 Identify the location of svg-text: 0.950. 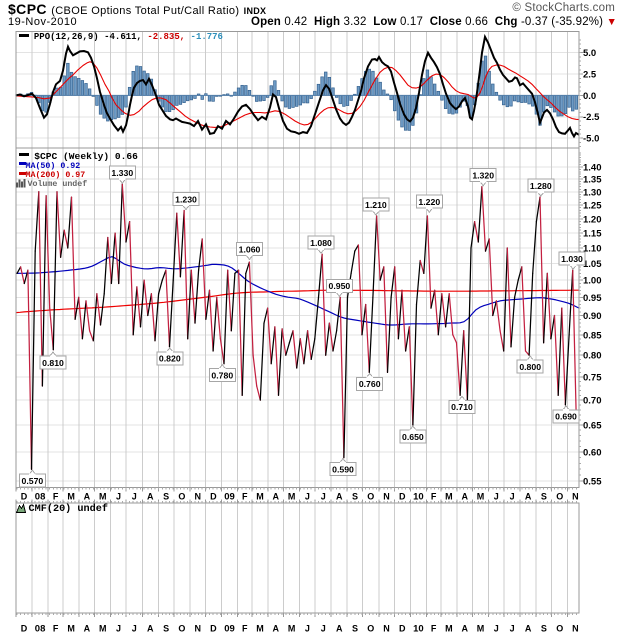
(340, 286).